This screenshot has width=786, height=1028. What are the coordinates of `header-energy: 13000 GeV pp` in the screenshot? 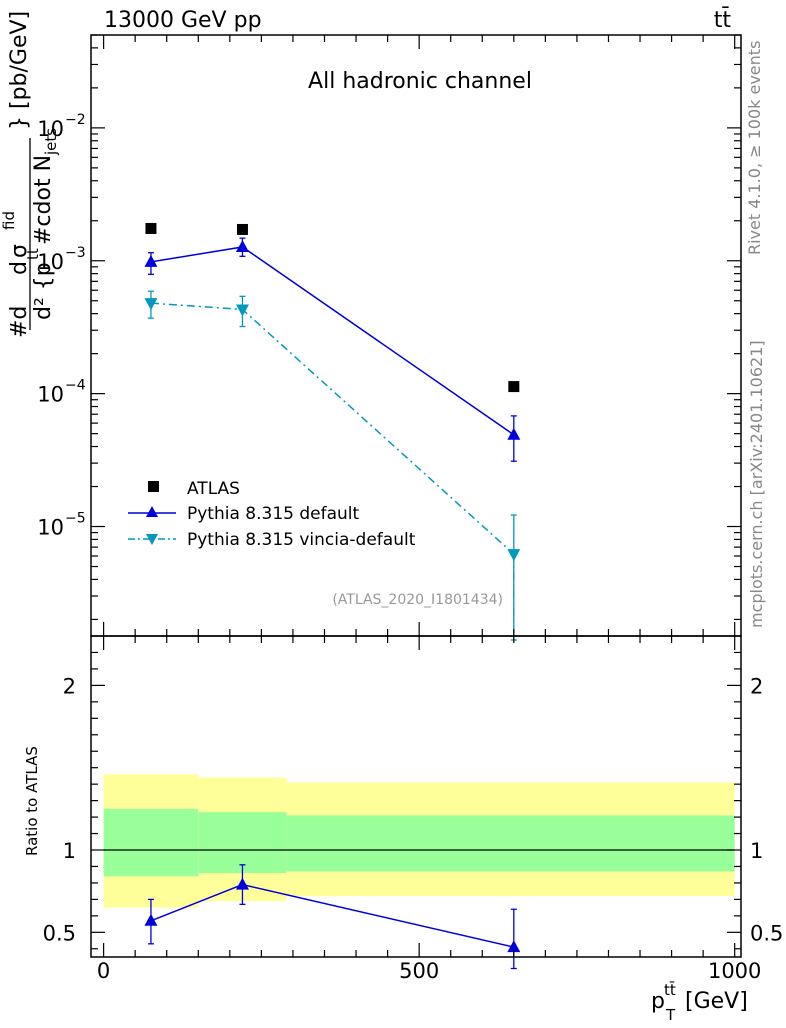 It's located at (183, 20).